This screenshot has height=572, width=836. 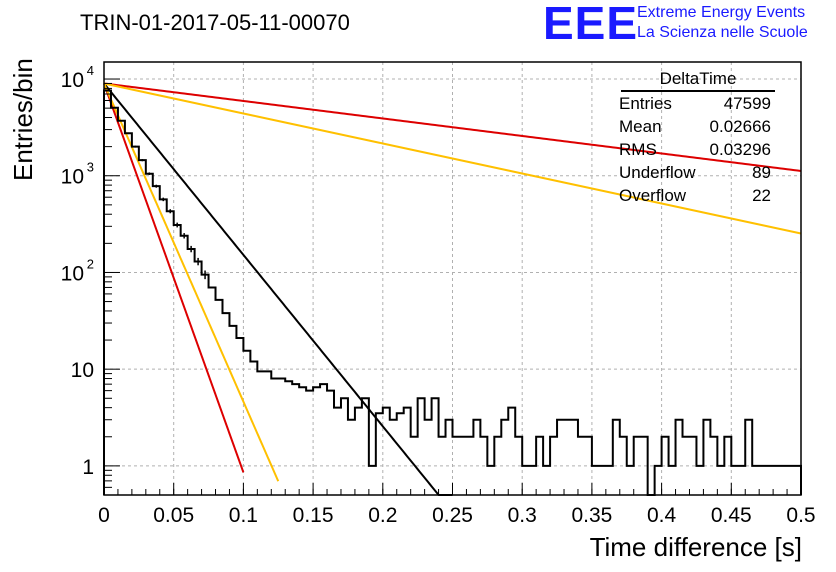 I want to click on stat-value: 0.03296, so click(x=740, y=149).